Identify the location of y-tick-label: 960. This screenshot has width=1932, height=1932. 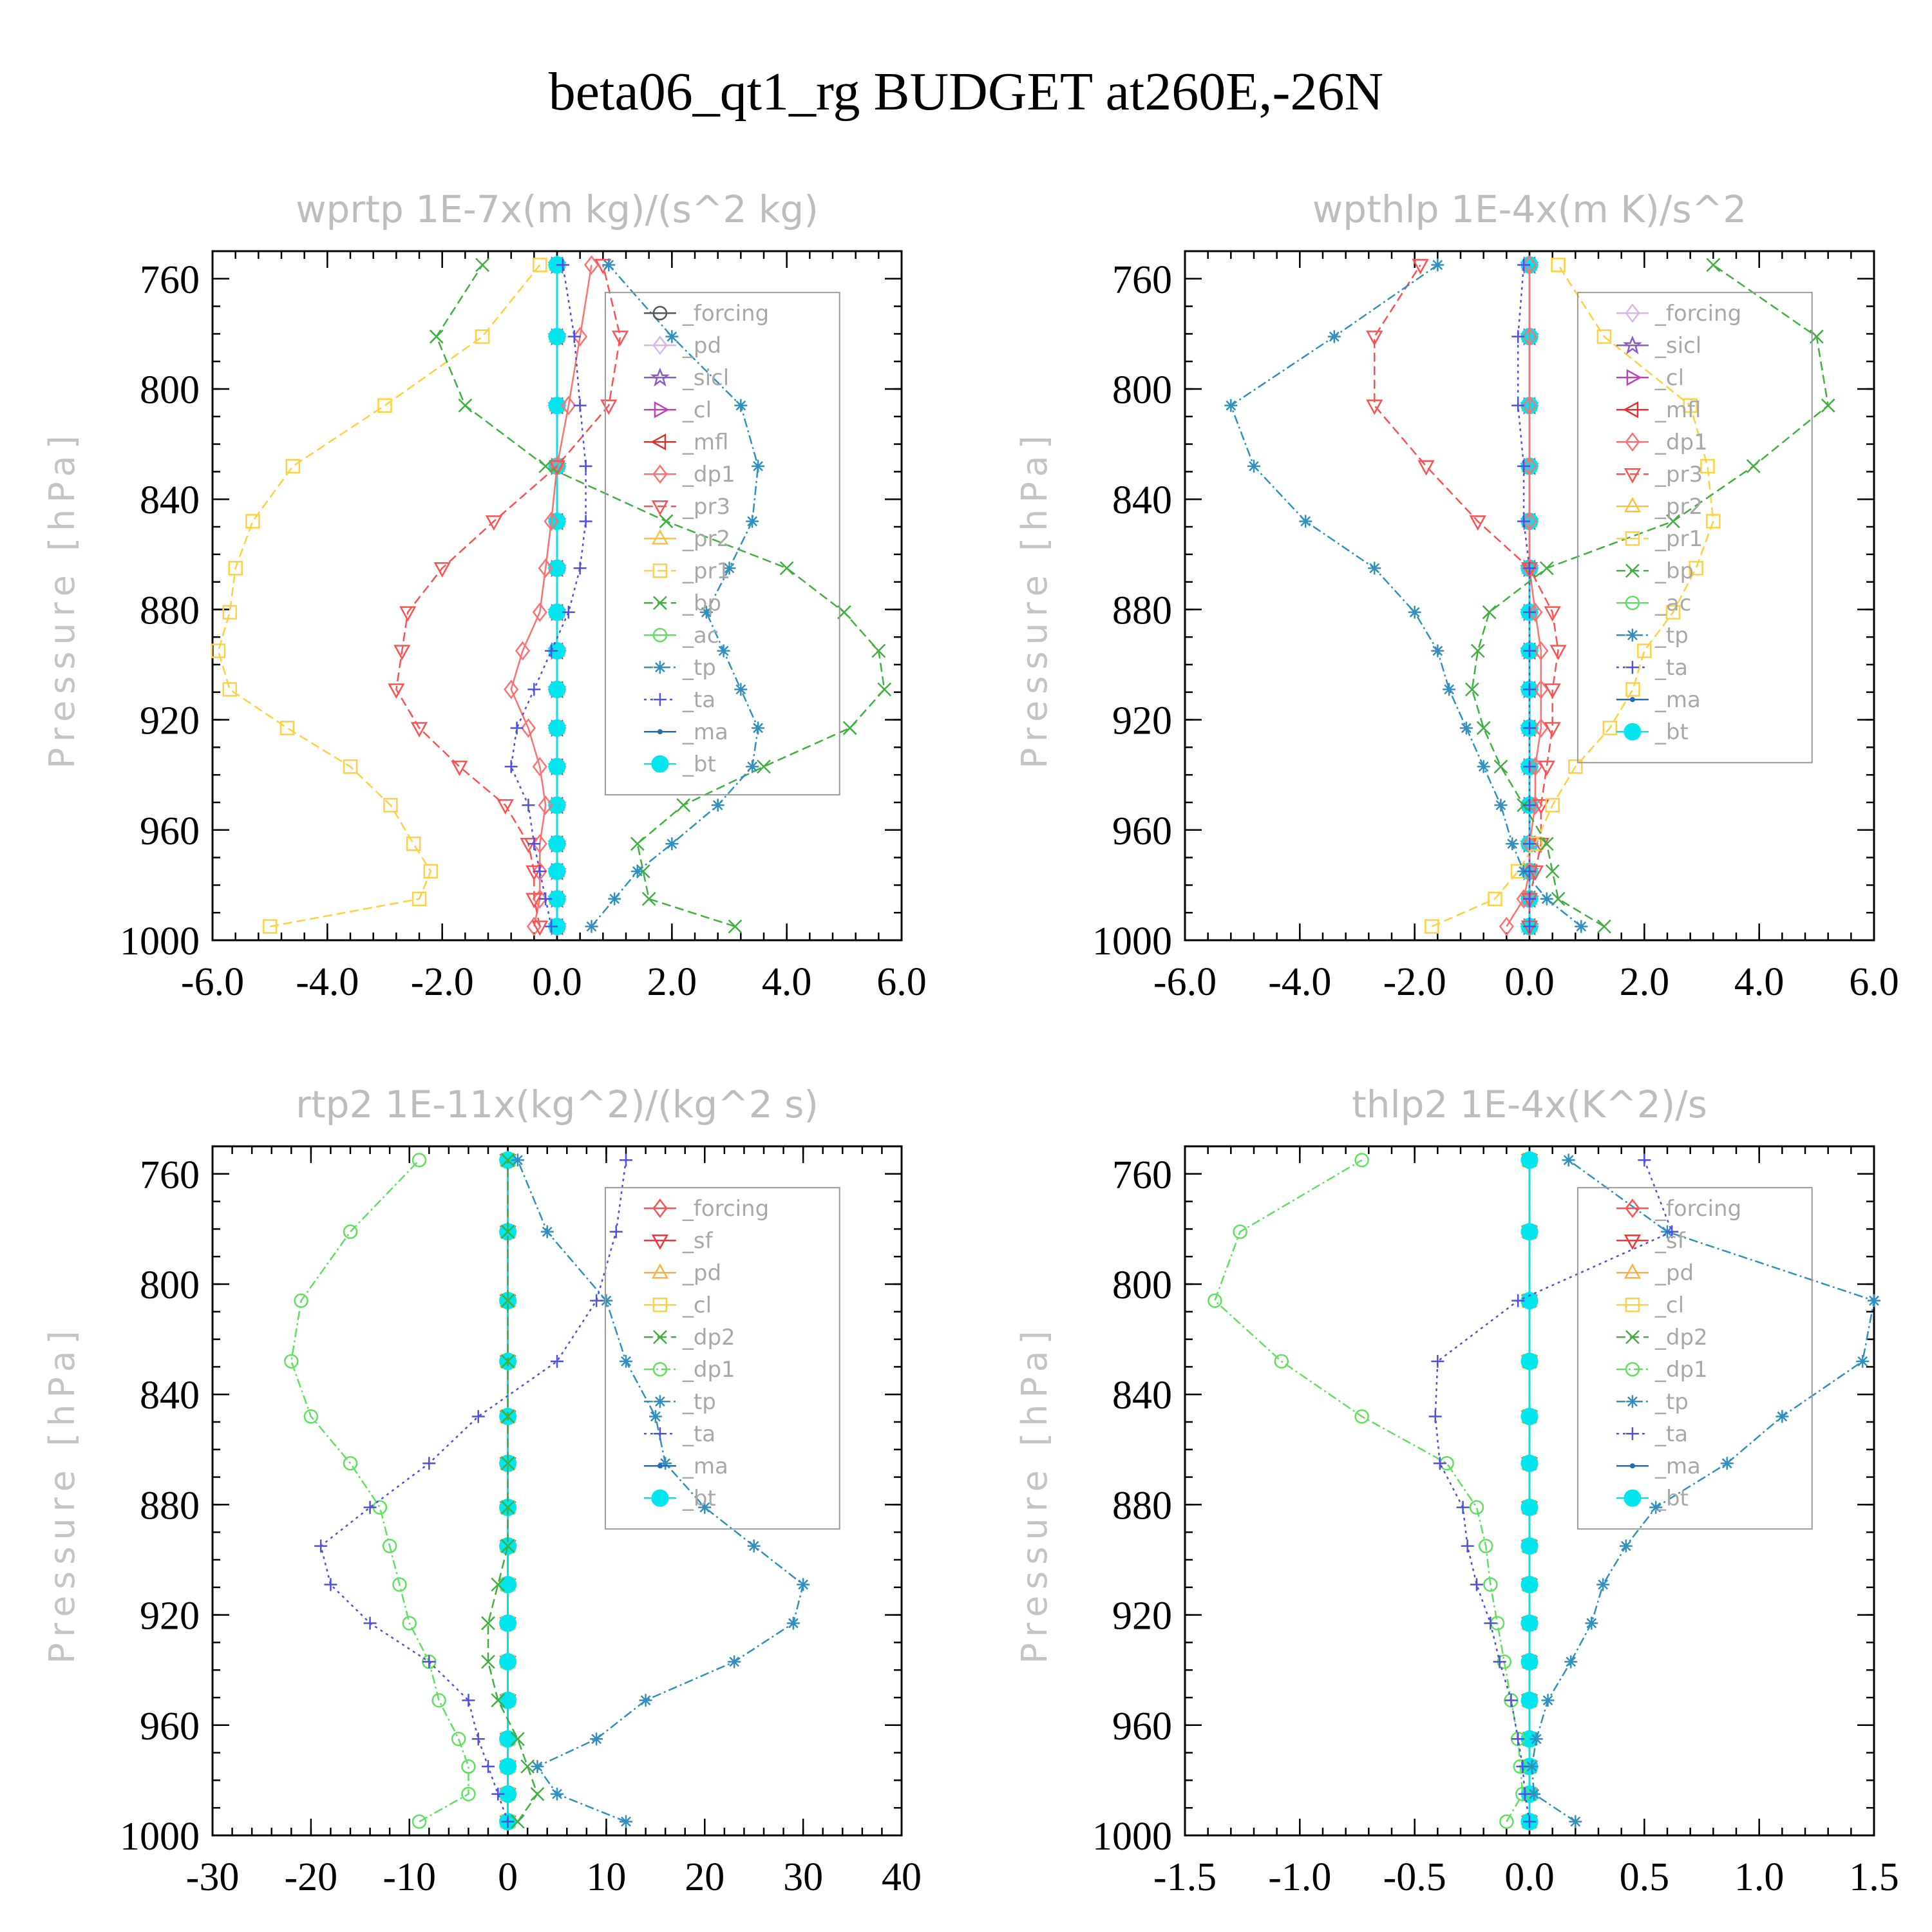
(170, 831).